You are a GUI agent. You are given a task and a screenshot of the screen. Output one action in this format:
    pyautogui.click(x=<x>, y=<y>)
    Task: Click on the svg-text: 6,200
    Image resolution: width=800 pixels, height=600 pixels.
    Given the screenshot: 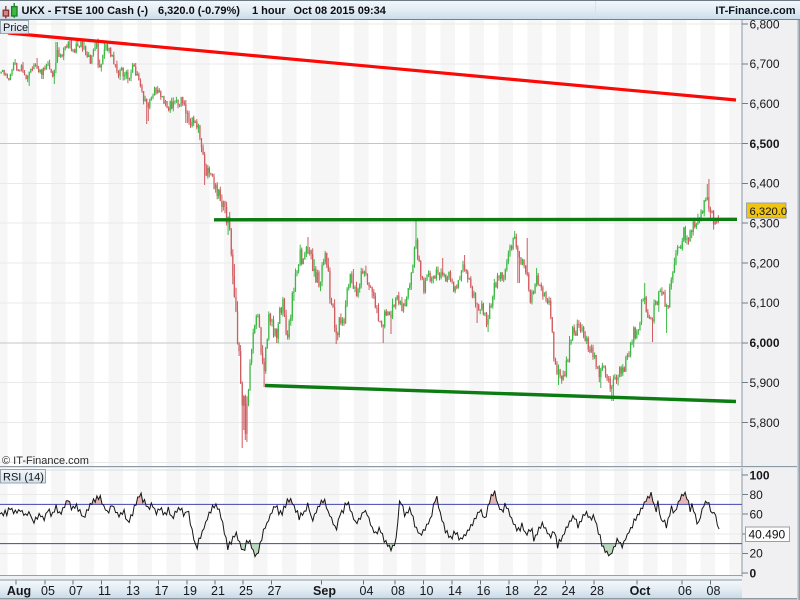 What is the action you would take?
    pyautogui.click(x=765, y=263)
    